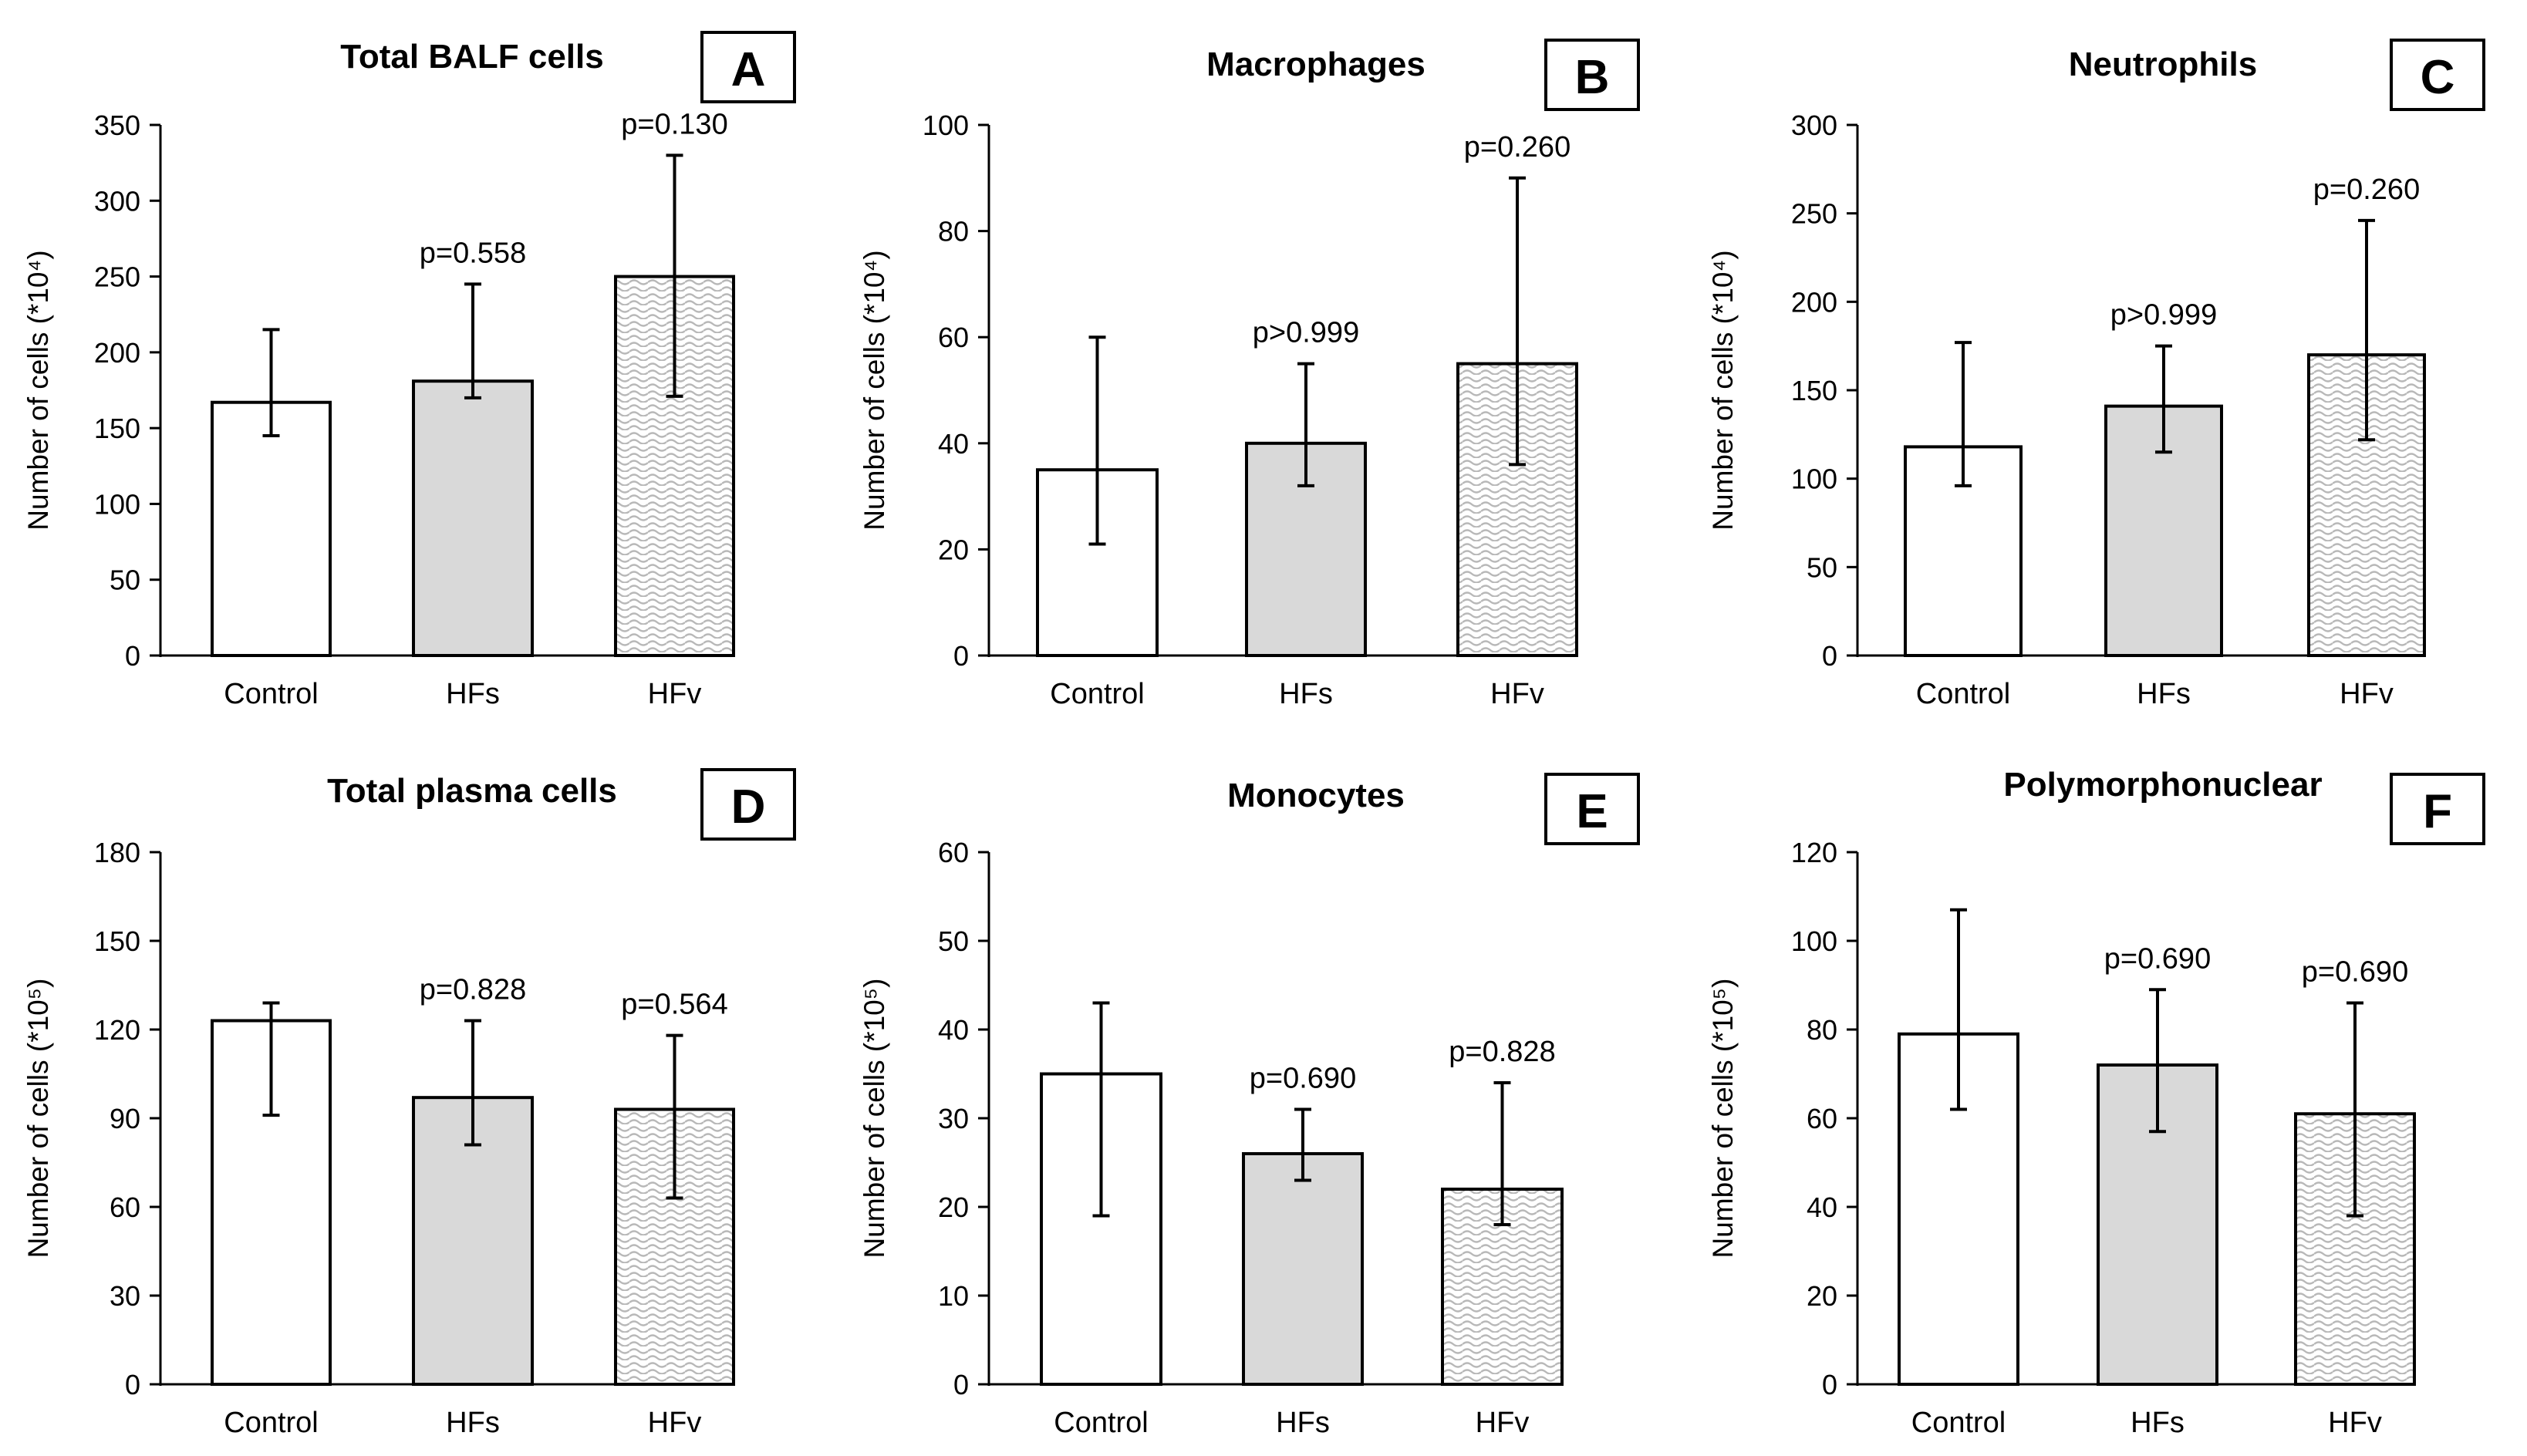 The image size is (2527, 1456). Describe the element at coordinates (125, 1296) in the screenshot. I see `panel-d-ytick-label: 30` at that location.